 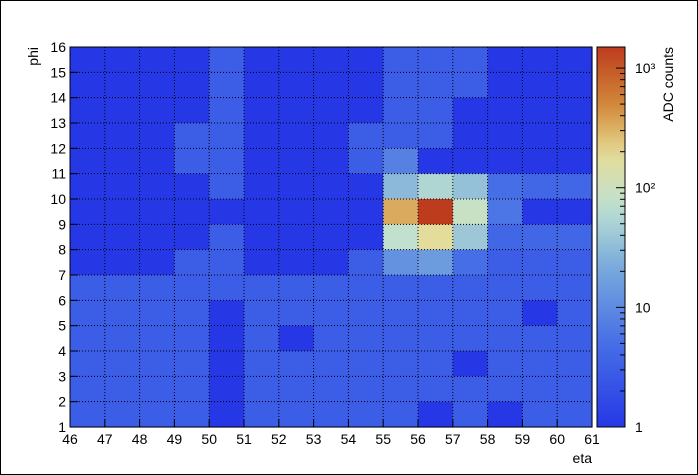 What do you see at coordinates (645, 68) in the screenshot?
I see `colorbar-tick-label: 10³` at bounding box center [645, 68].